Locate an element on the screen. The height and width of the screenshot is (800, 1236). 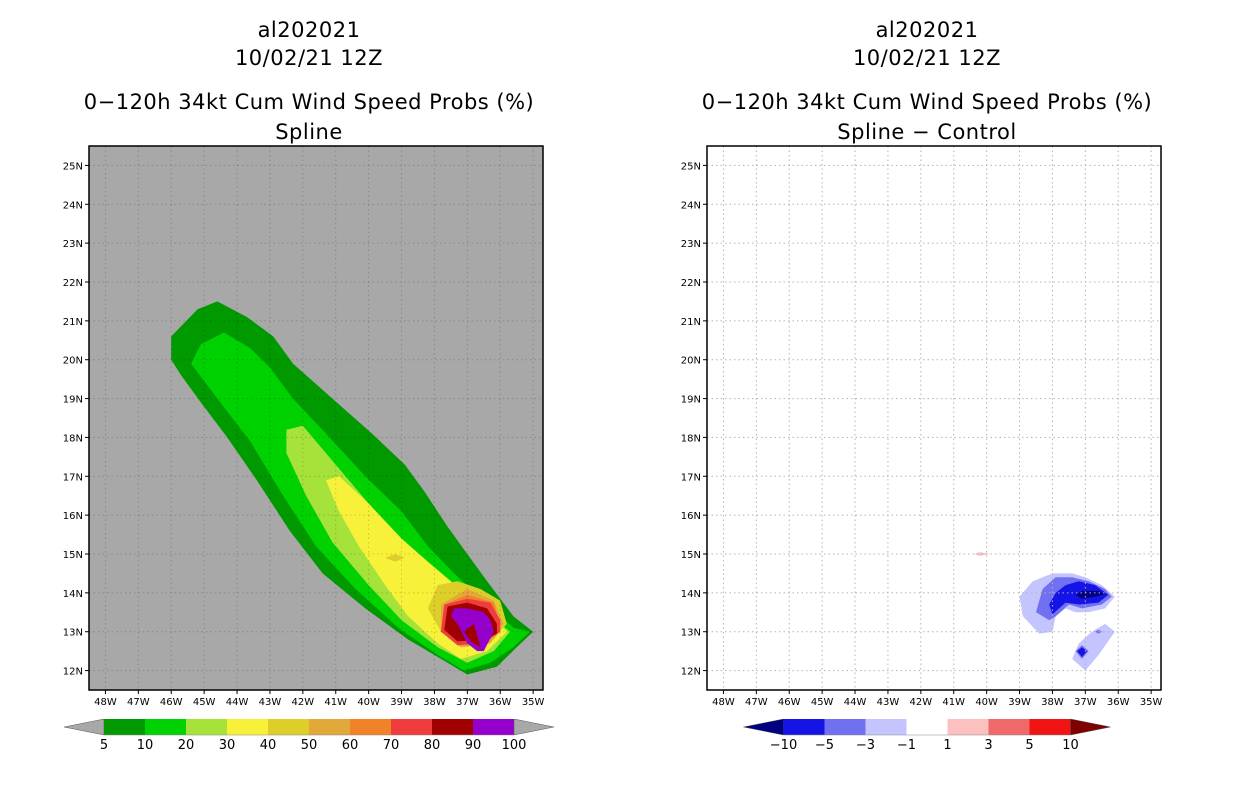
y-tick-label-13n: 13N is located at coordinates (73, 633).